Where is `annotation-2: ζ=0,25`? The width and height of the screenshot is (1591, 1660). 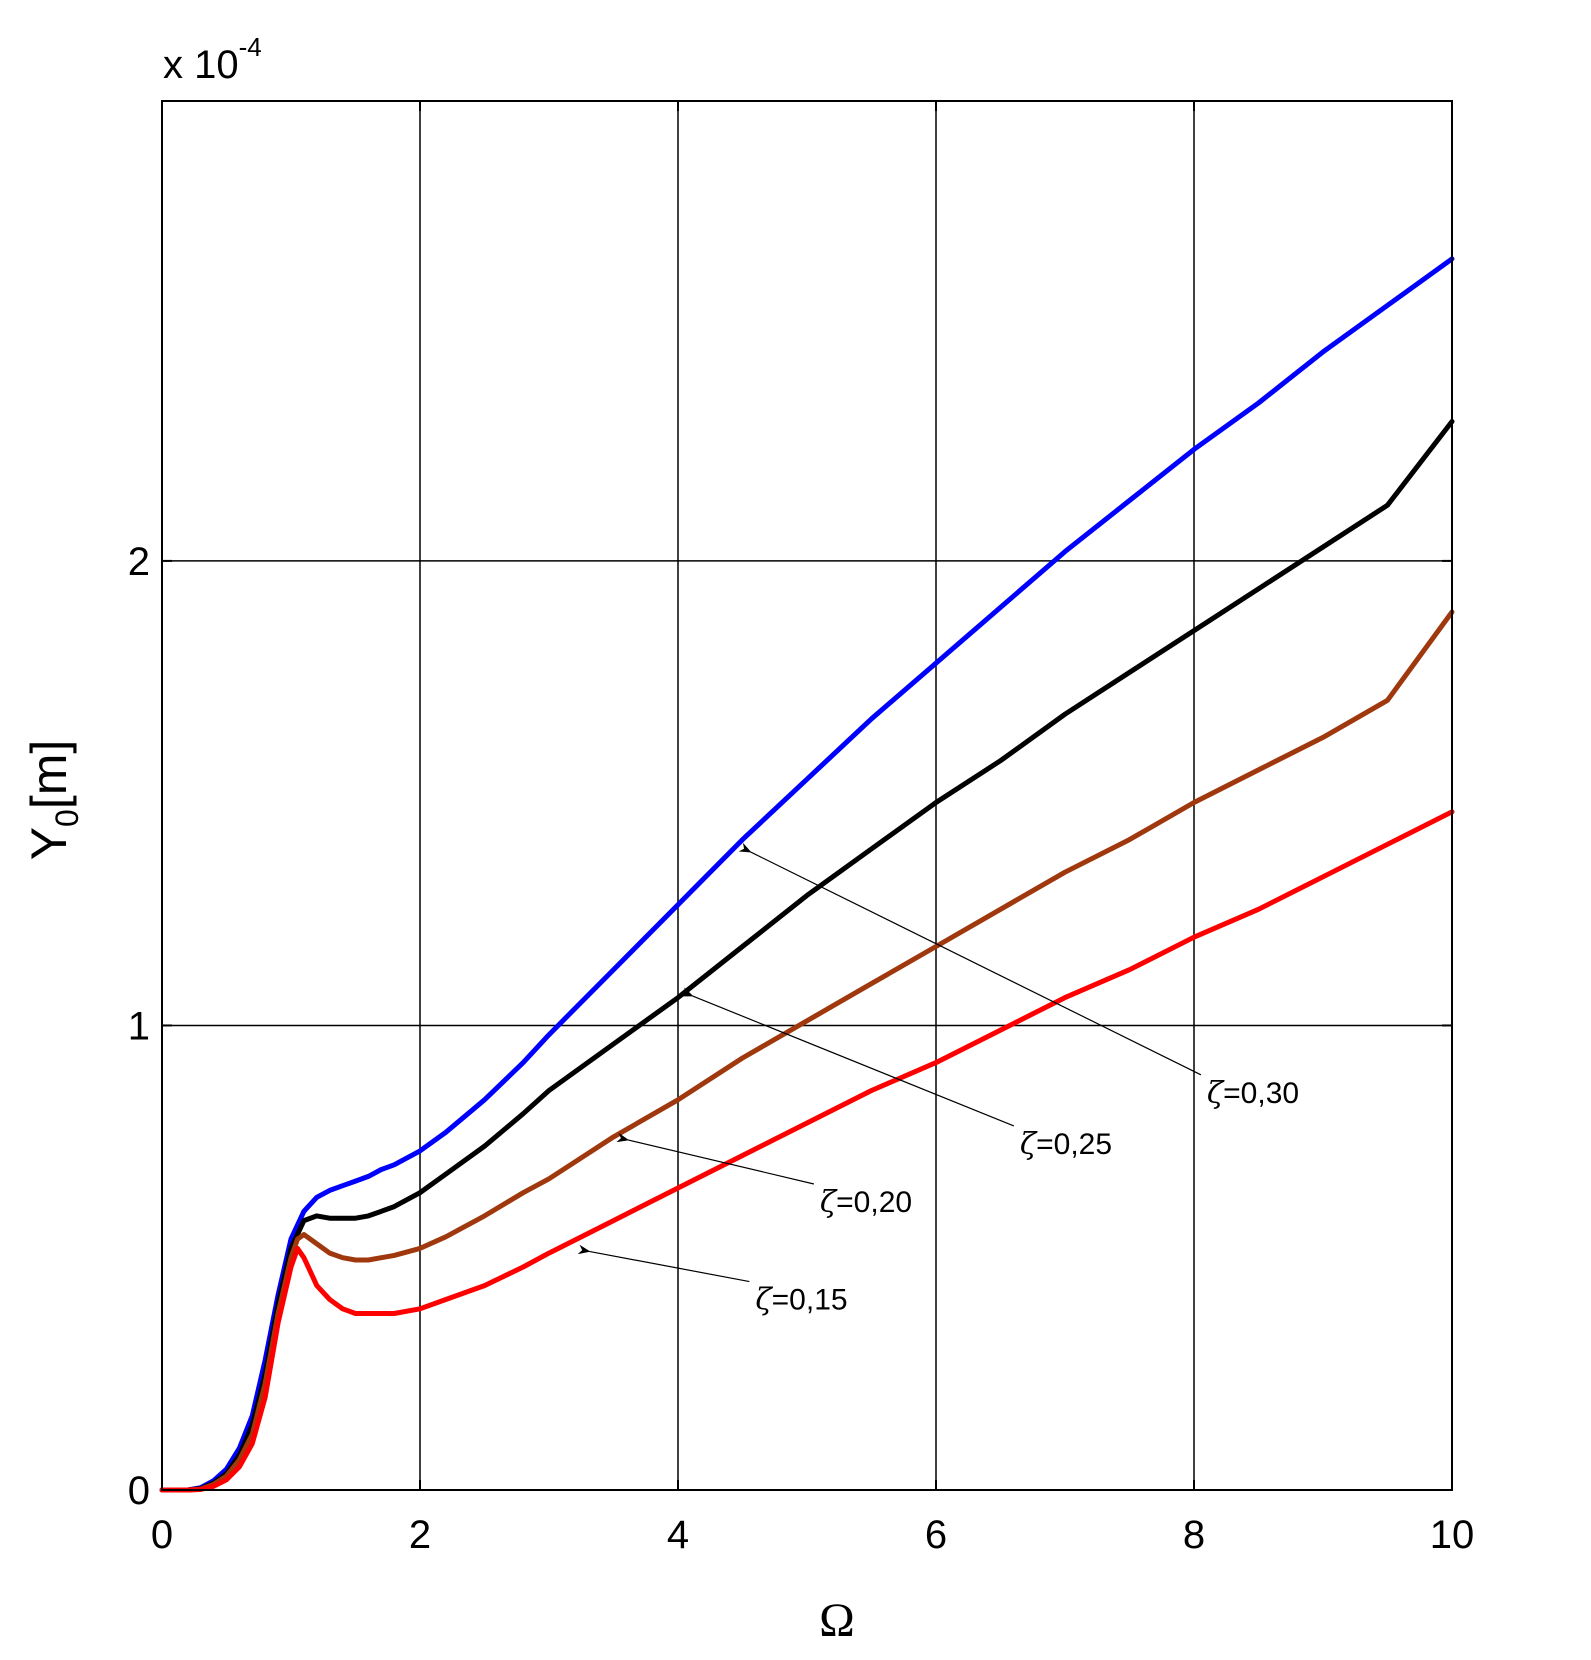 annotation-2: ζ=0,25 is located at coordinates (896, 1074).